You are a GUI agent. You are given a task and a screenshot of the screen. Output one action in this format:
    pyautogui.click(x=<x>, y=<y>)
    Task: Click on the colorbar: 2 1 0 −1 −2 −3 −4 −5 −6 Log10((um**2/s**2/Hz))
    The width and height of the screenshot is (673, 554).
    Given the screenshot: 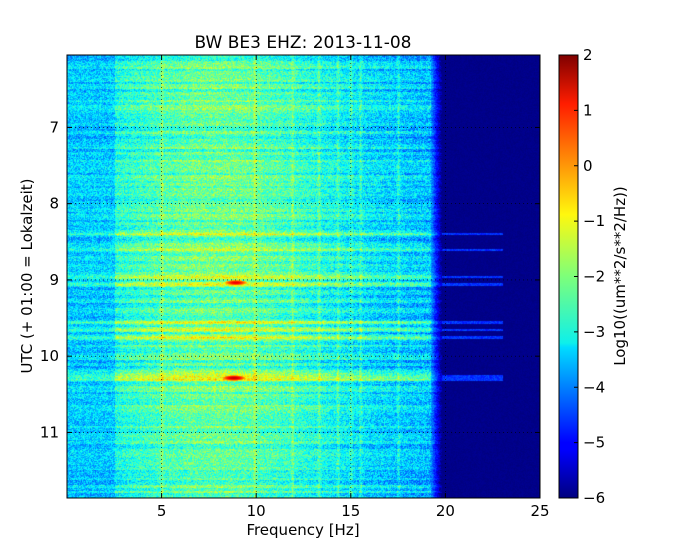 What is the action you would take?
    pyautogui.click(x=593, y=276)
    